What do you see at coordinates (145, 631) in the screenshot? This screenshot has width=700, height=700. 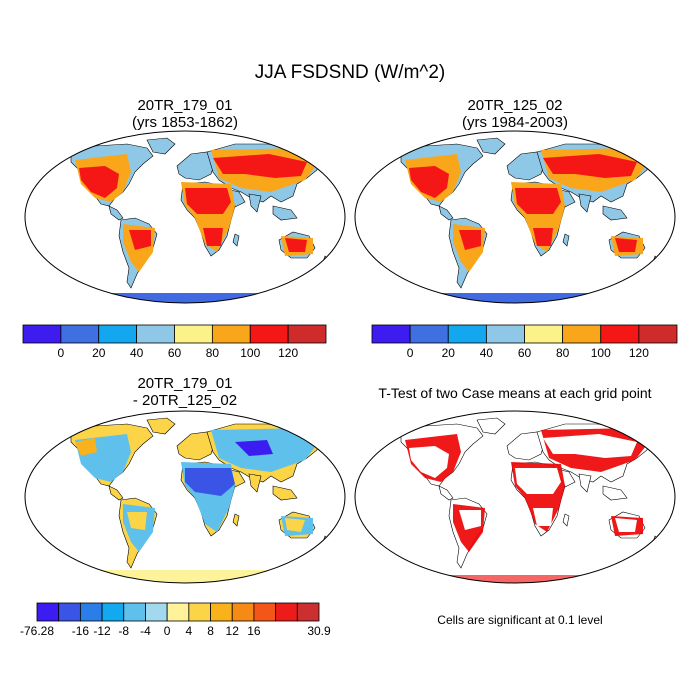 I see `colorbar-diff-tick-label: -4` at bounding box center [145, 631].